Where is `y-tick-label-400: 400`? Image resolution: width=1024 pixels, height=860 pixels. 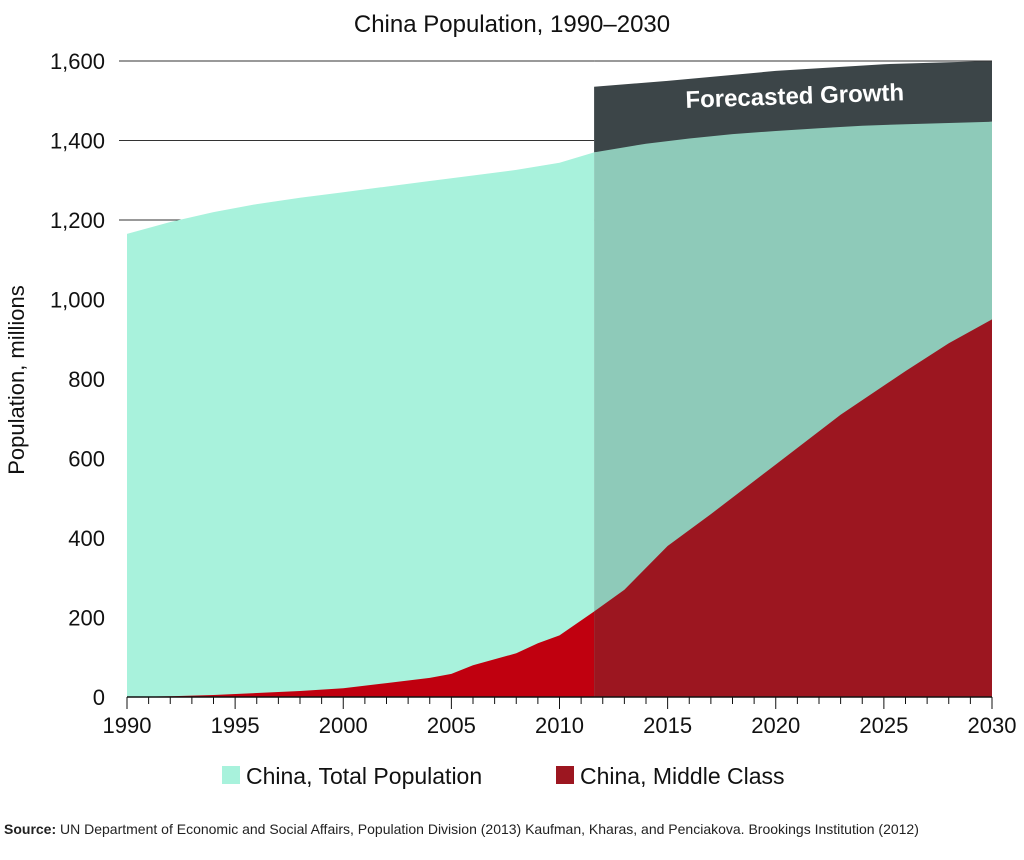
y-tick-label-400: 400 is located at coordinates (86, 538).